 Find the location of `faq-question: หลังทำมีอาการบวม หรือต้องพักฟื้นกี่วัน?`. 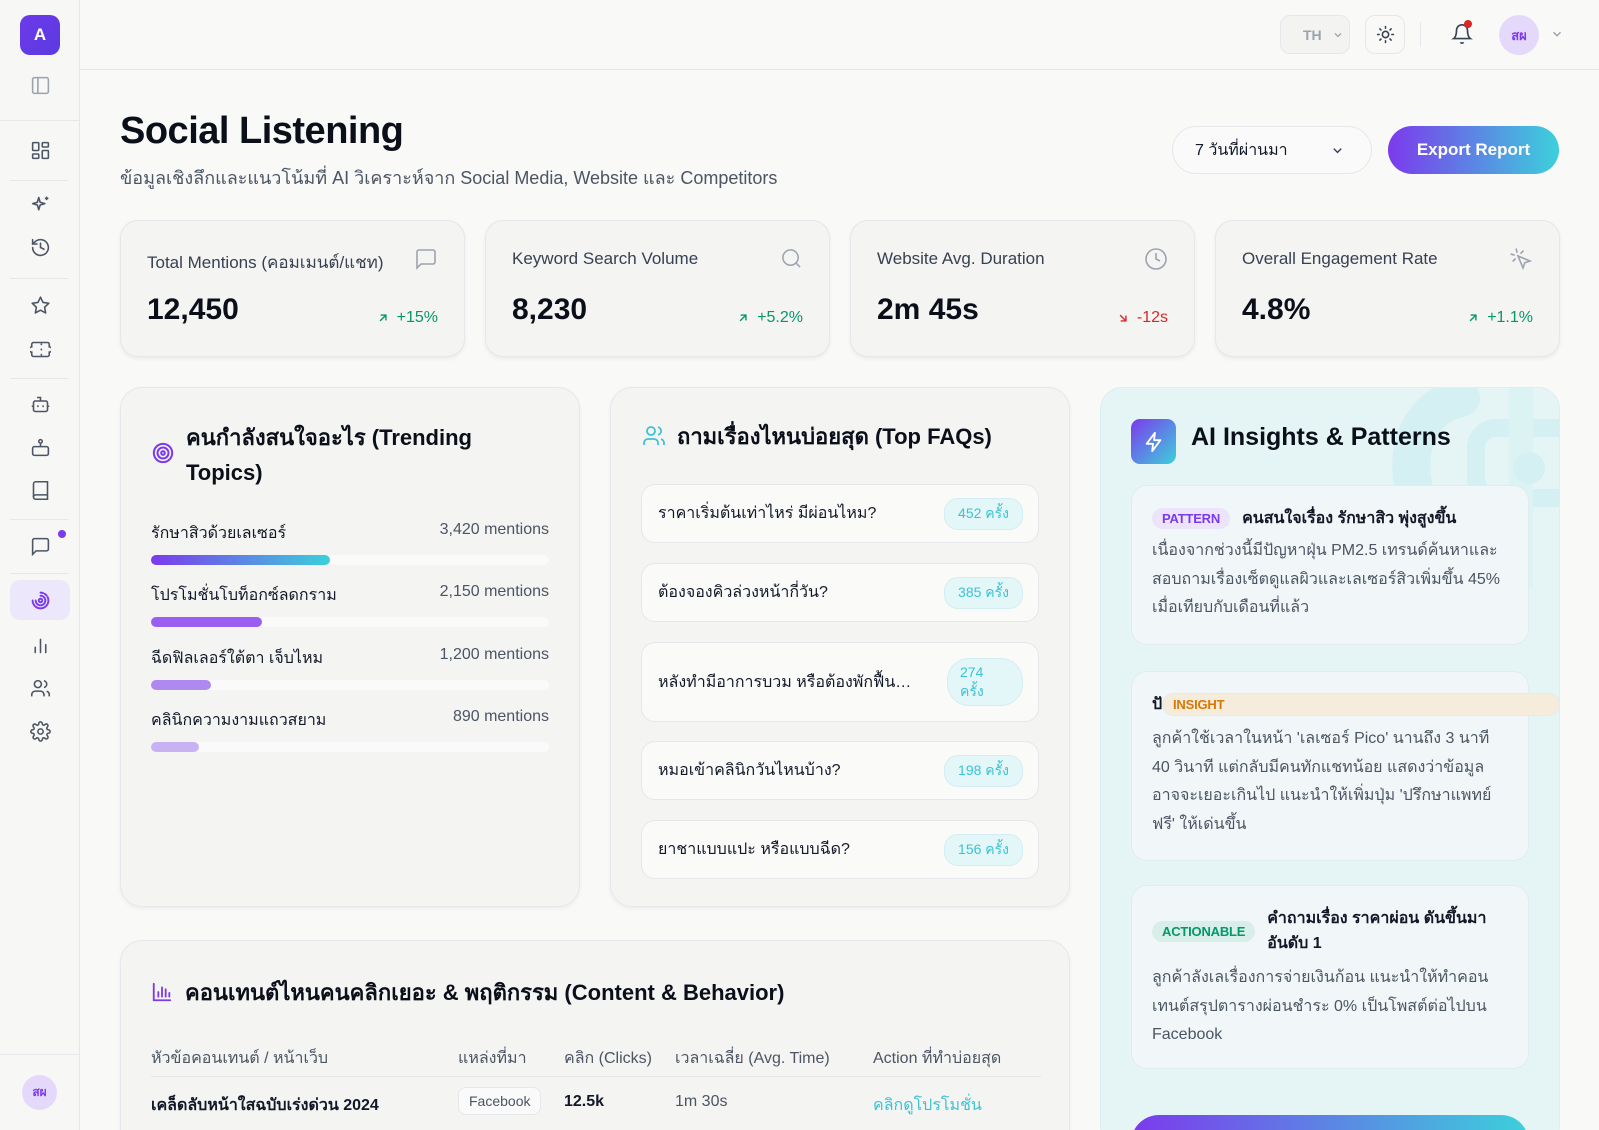

faq-question: หลังทำมีอาการบวม หรือต้องพักฟื้นกี่วัน? is located at coordinates (789, 682).